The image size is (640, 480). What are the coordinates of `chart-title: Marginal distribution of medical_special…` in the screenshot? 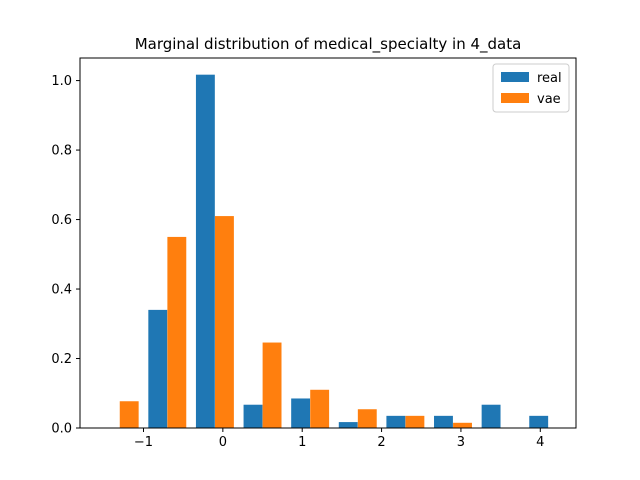 It's located at (328, 44).